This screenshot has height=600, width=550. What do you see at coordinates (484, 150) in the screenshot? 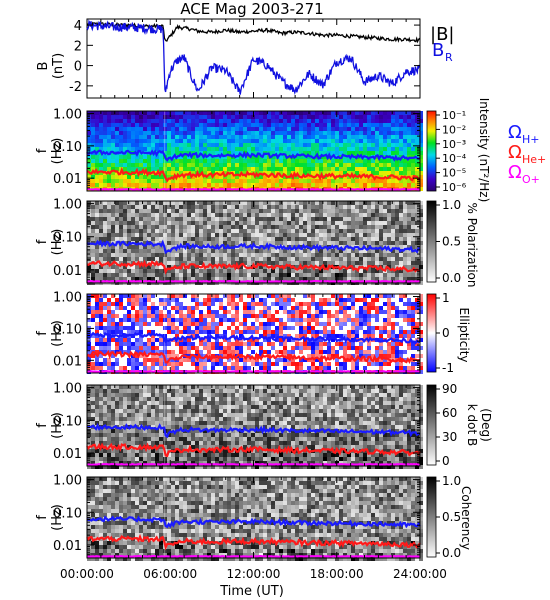
I see `colorbar-intensity-label: Intensity (nT²/Hz)` at bounding box center [484, 150].